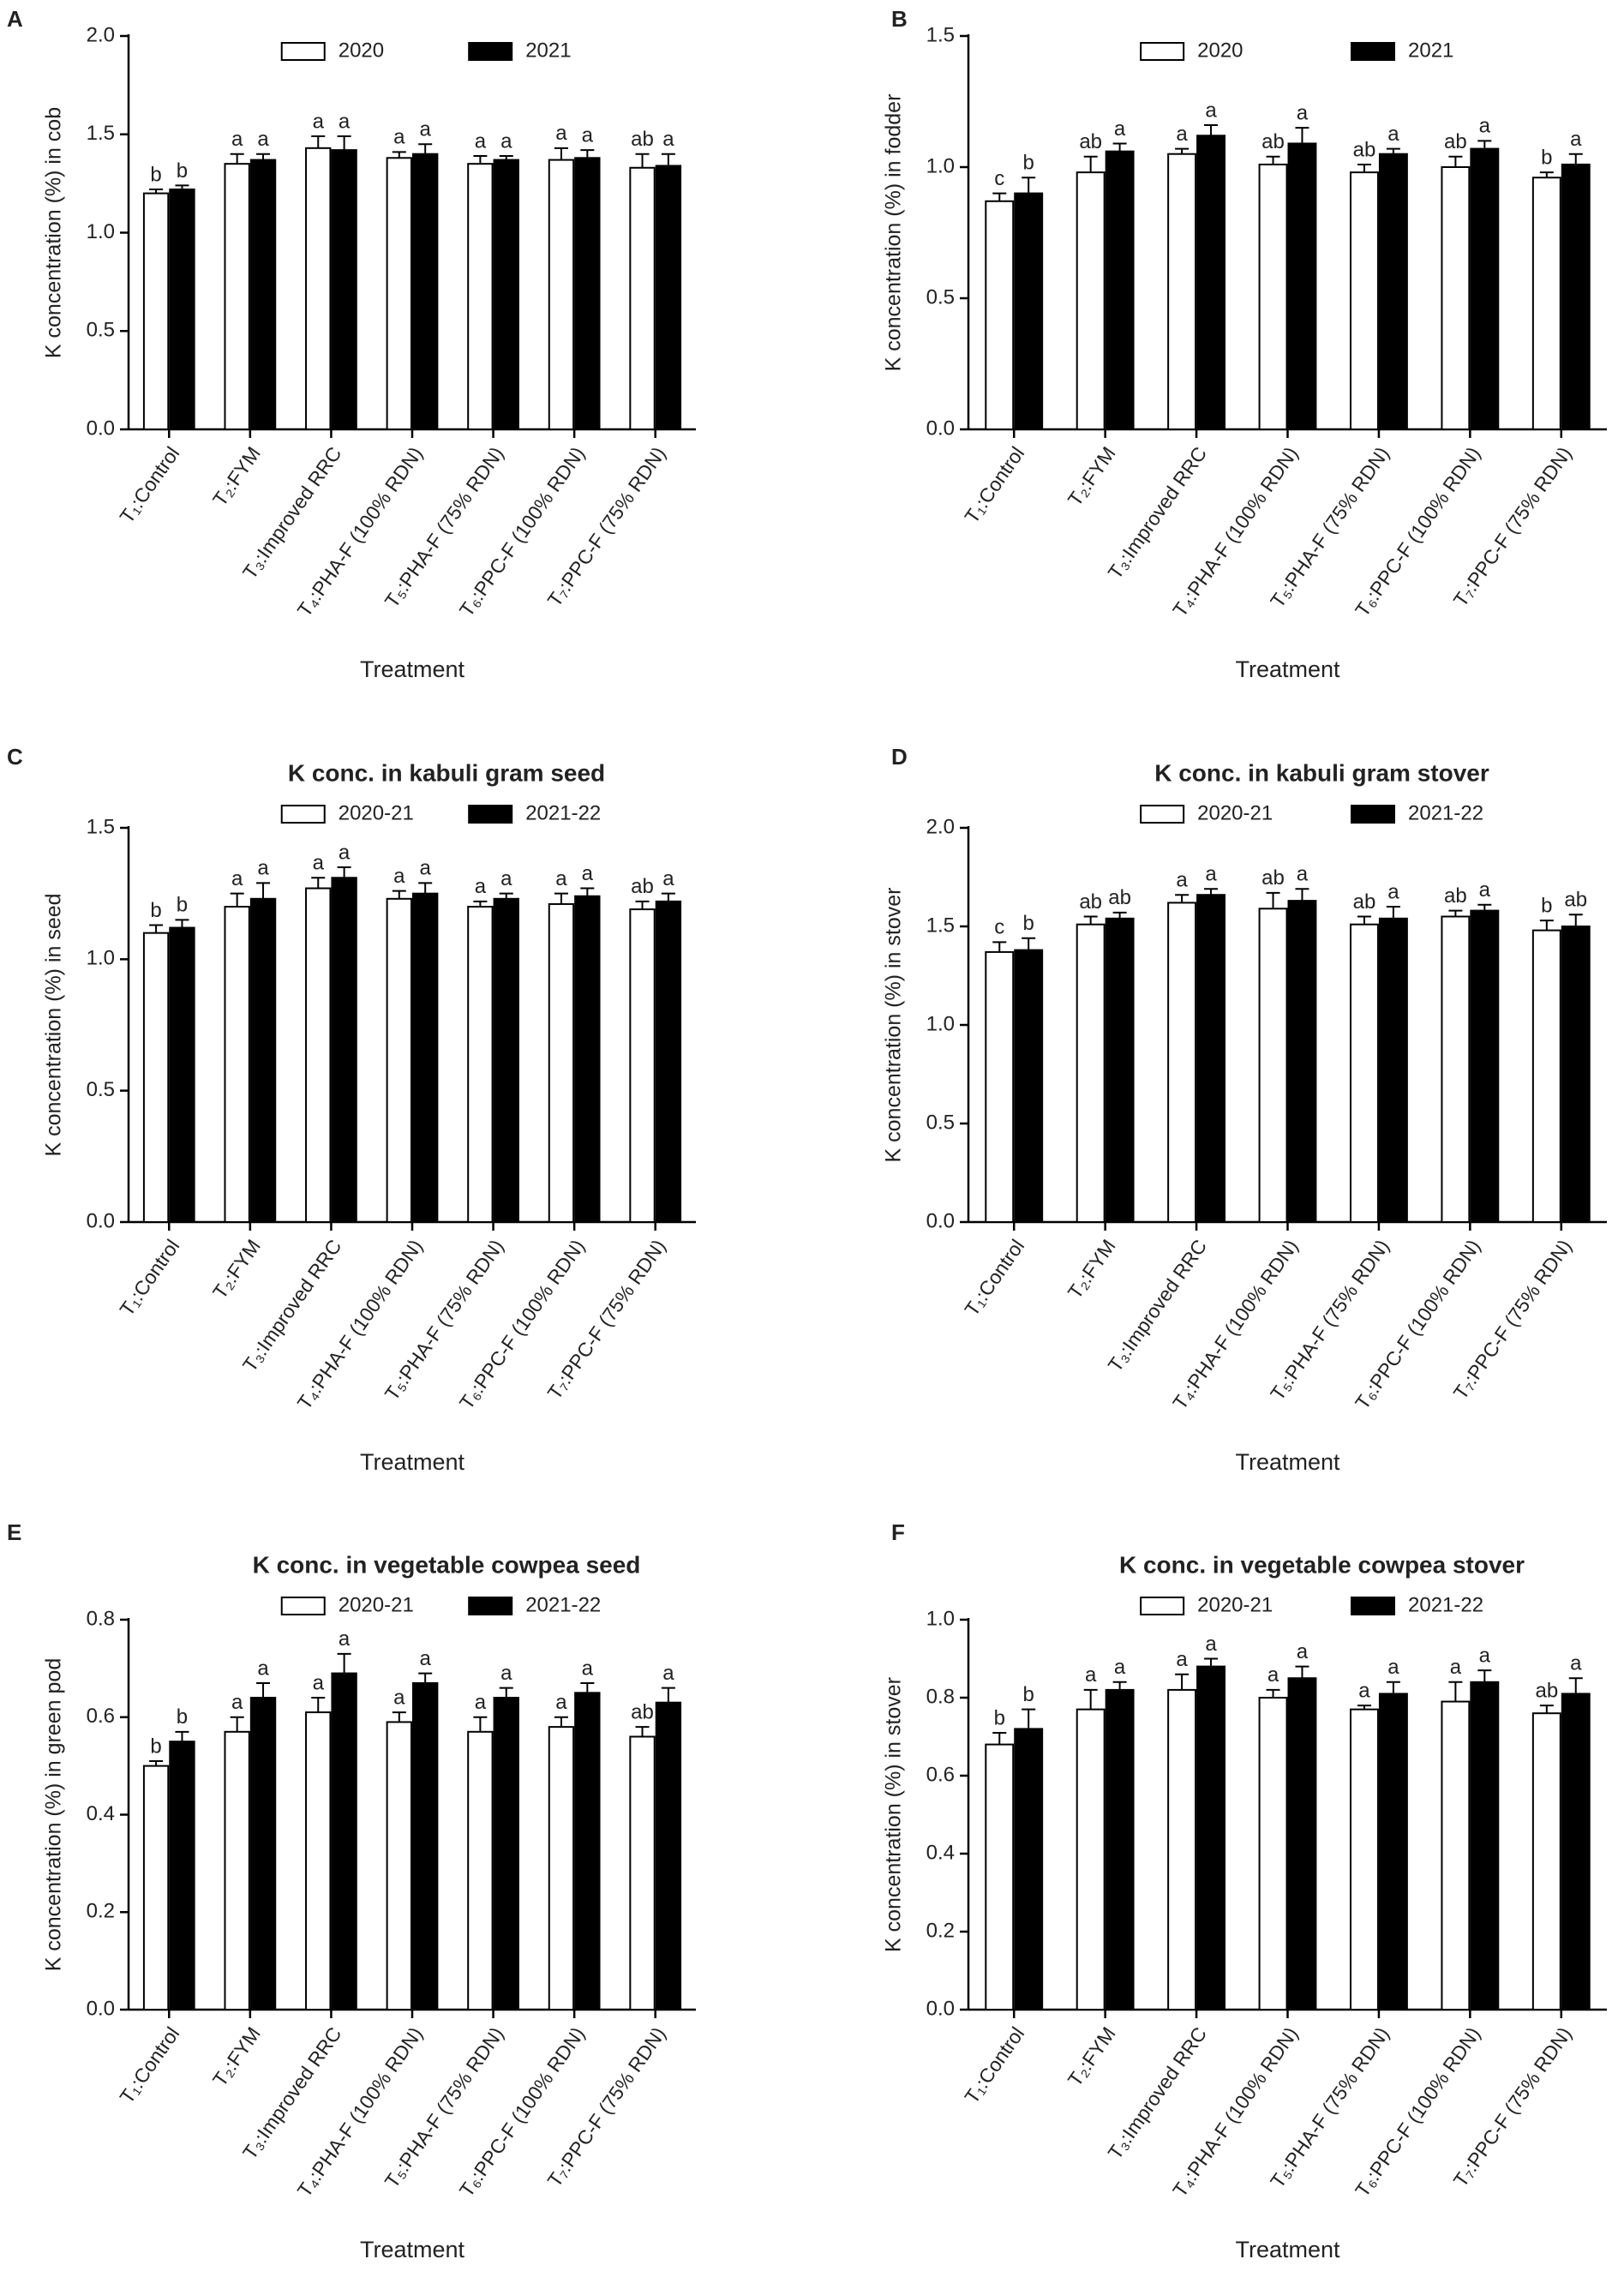 The width and height of the screenshot is (1624, 2277). Describe the element at coordinates (1430, 50) in the screenshot. I see `legend-label: 2021` at that location.